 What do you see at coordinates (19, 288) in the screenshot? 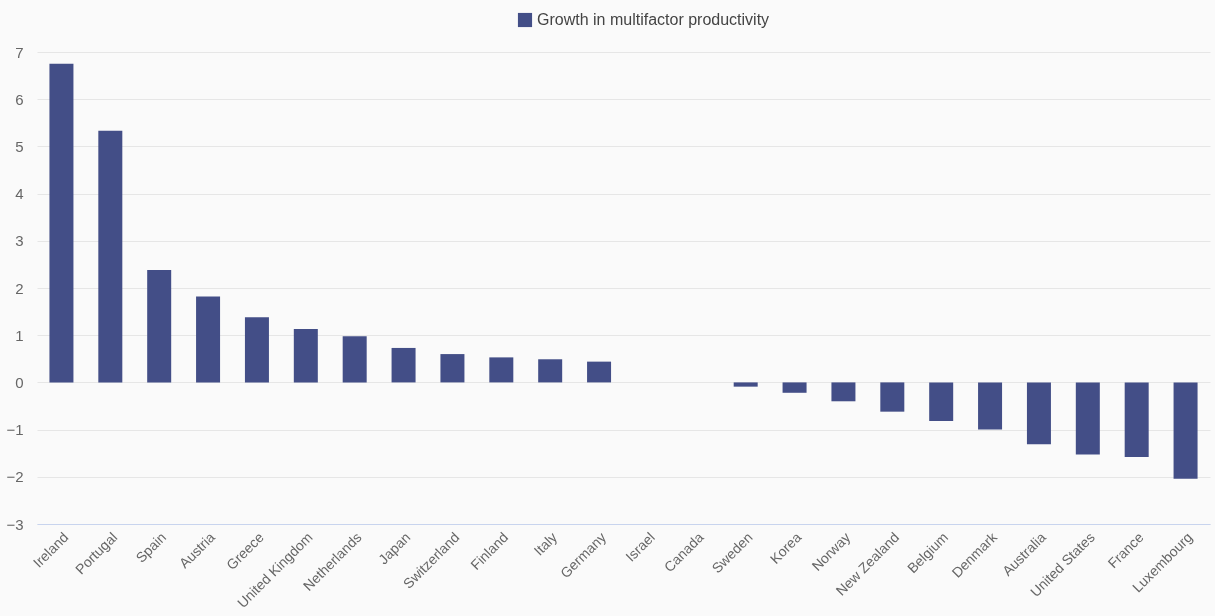
I see `y-tick-label: 2` at bounding box center [19, 288].